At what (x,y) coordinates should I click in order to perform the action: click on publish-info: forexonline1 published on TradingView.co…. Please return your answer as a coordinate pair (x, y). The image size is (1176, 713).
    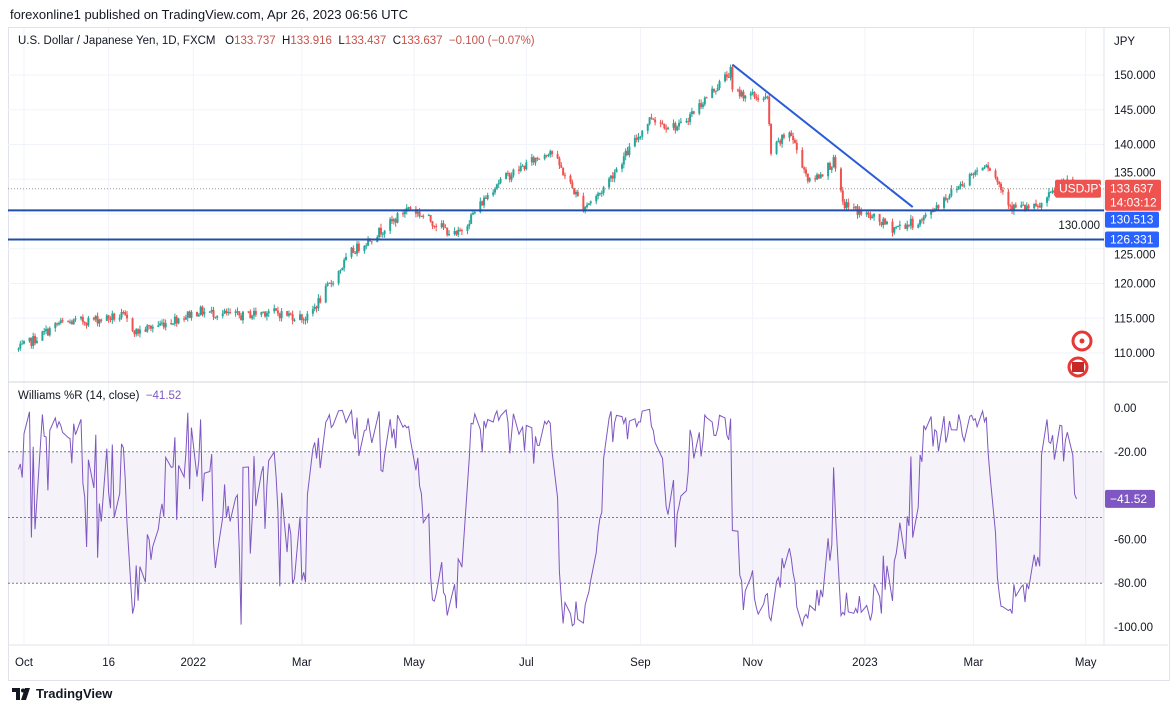
    Looking at the image, I should click on (209, 14).